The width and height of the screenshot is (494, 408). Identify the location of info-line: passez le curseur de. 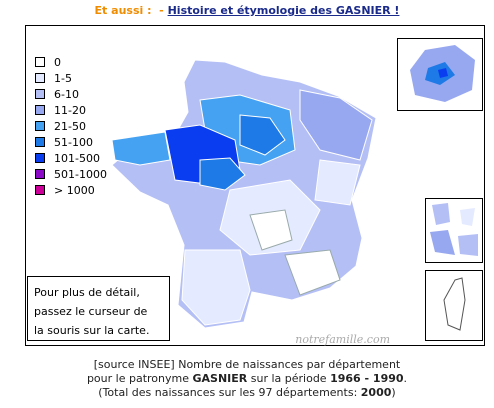
(91, 311).